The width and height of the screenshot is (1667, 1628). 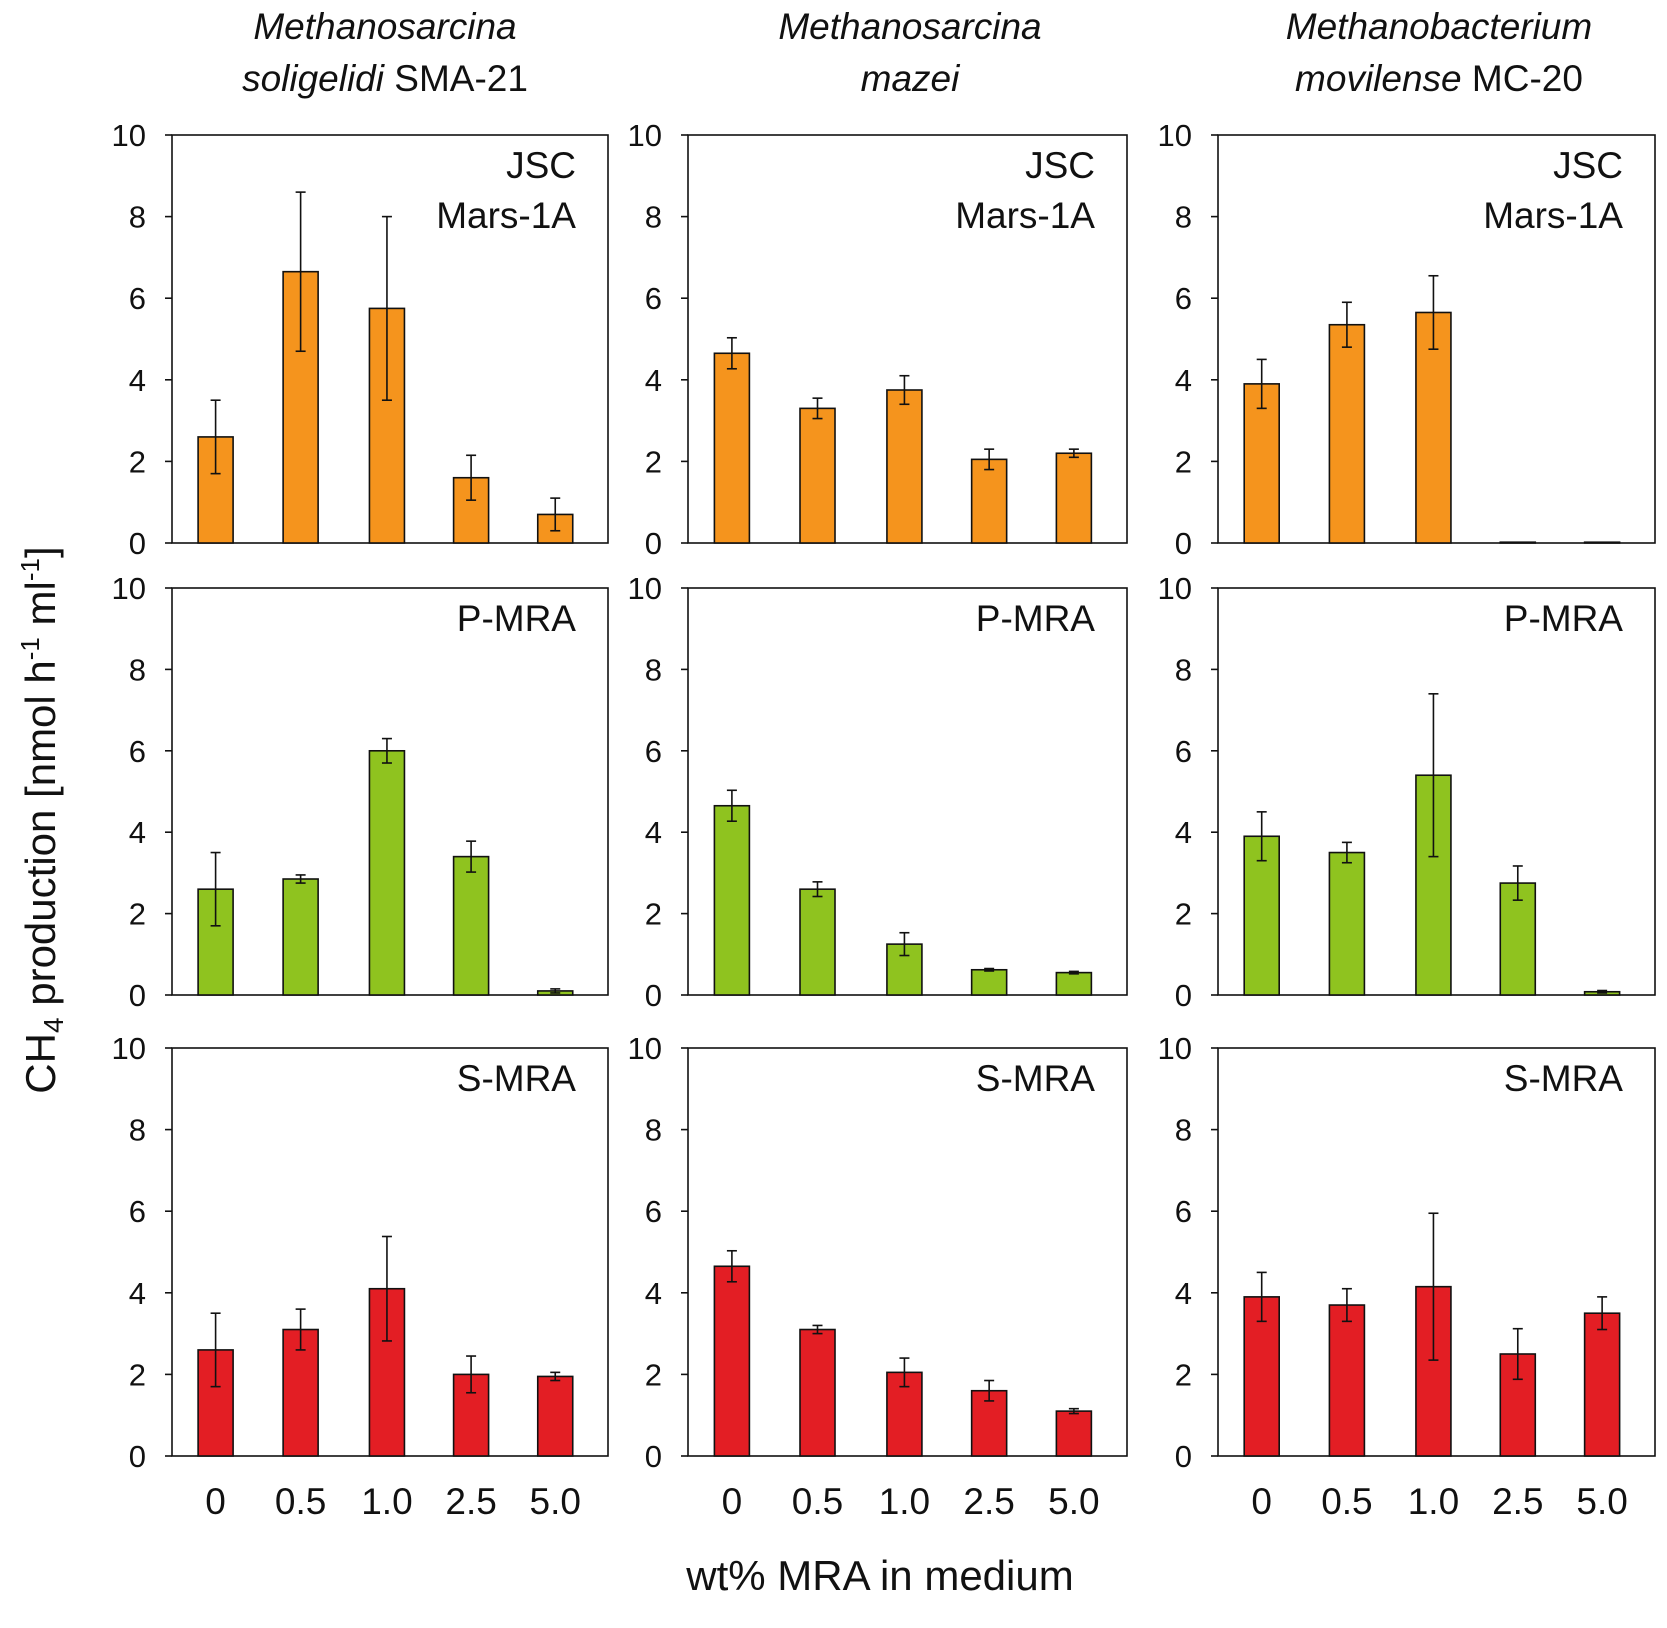 What do you see at coordinates (385, 78) in the screenshot?
I see `column-title-1-line2: soligelidi SMA-21` at bounding box center [385, 78].